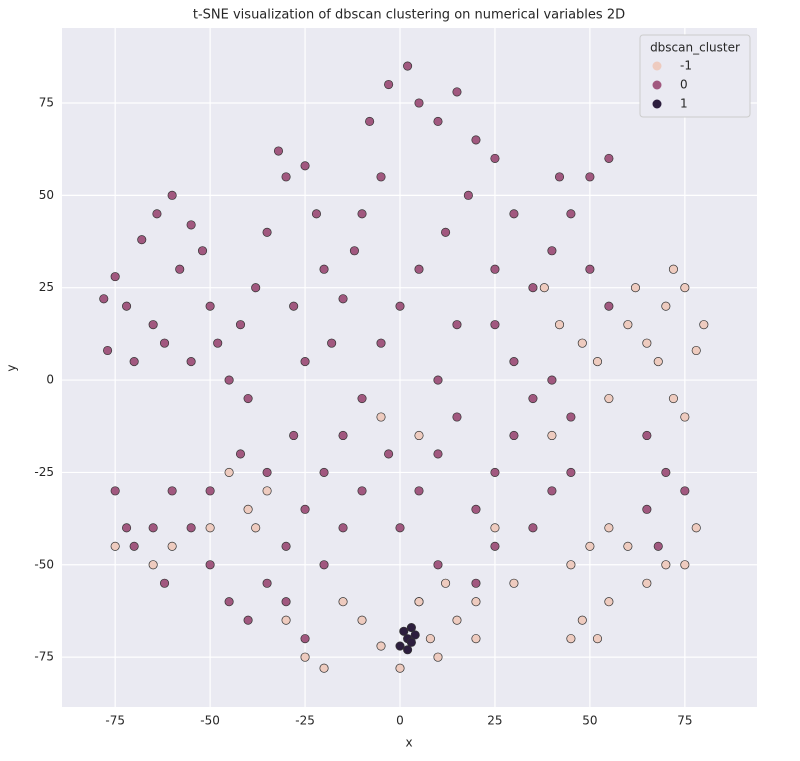  I want to click on y-tick-label: 75, so click(46, 102).